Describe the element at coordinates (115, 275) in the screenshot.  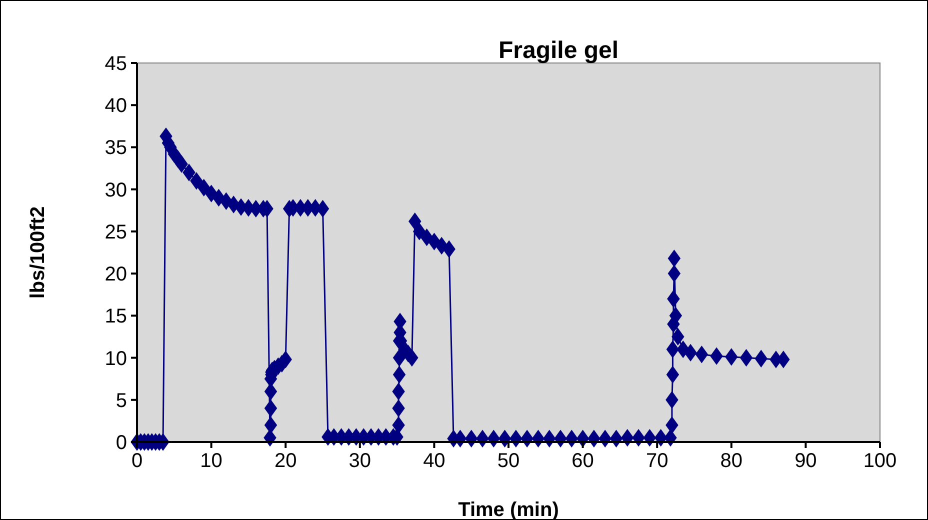
I see `y-tick-label: 20` at that location.